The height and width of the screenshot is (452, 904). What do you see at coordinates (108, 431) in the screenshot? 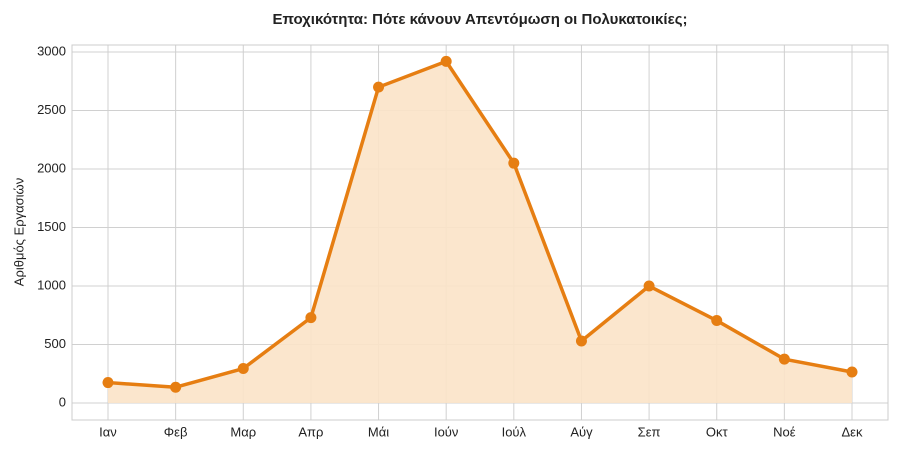
I see `x-tick-label: Ιαν` at bounding box center [108, 431].